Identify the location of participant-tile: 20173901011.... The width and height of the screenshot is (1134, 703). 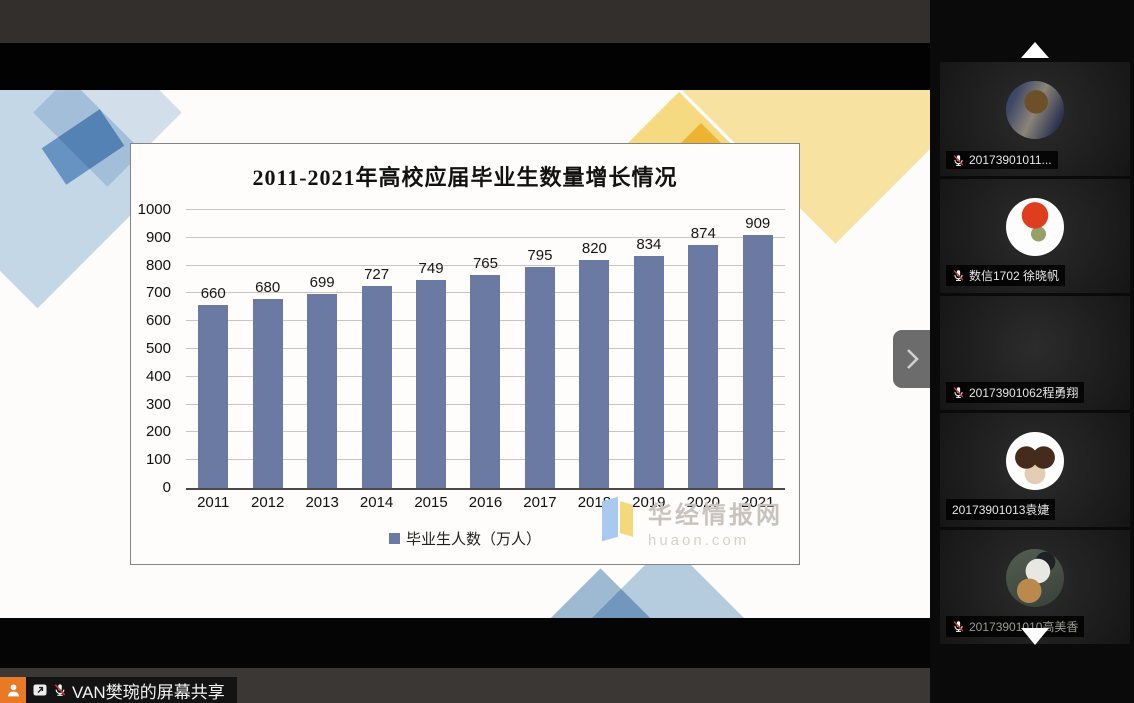
(1035, 119).